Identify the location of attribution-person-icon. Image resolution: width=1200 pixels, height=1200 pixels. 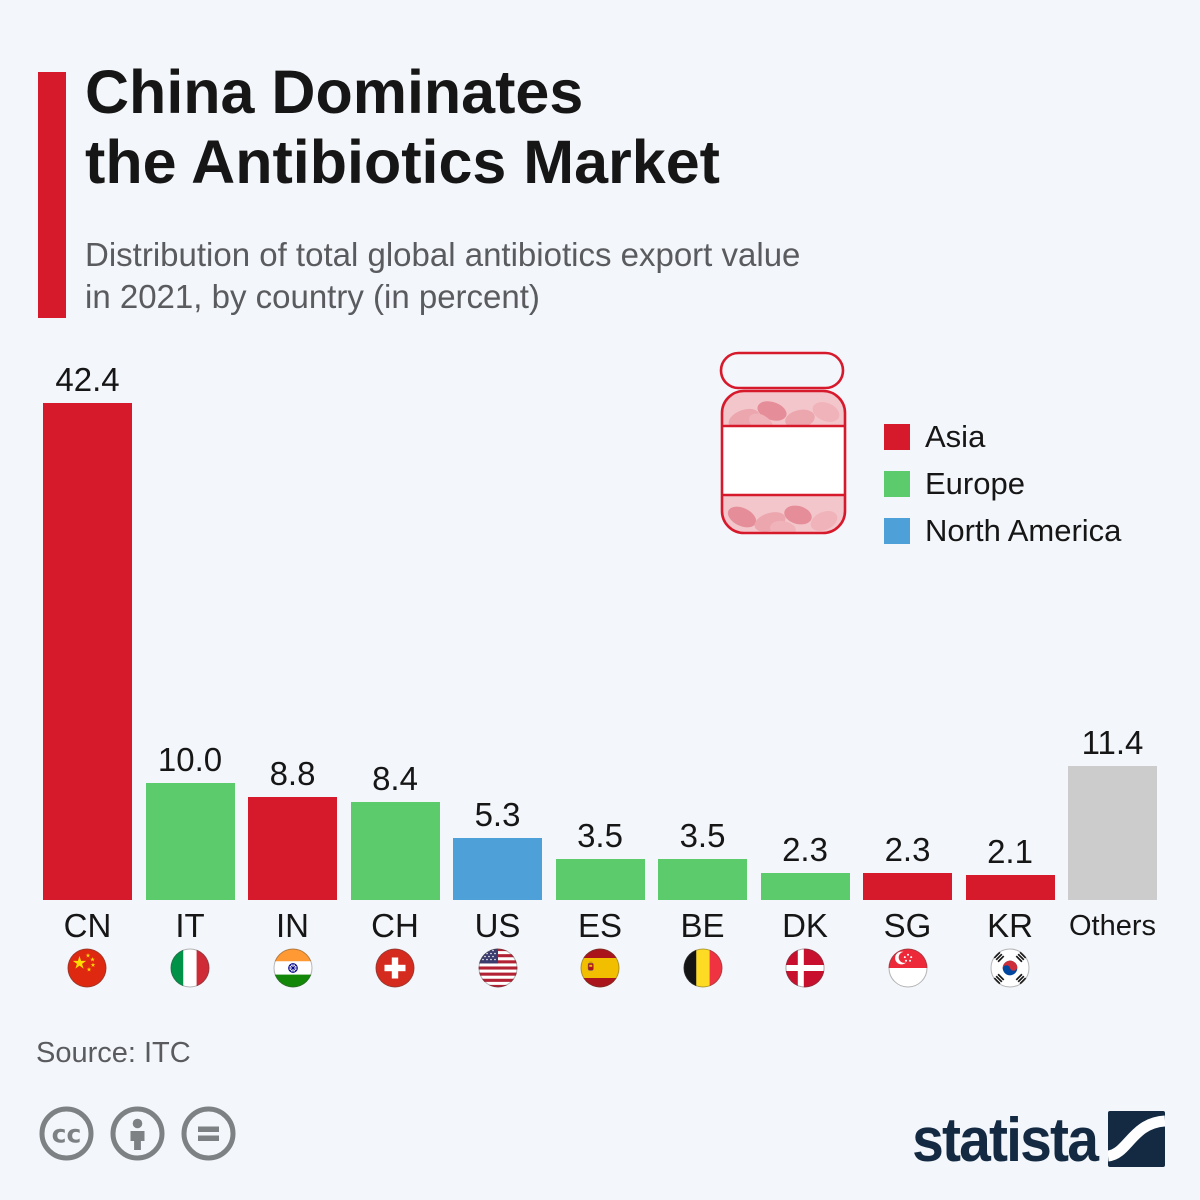
(137, 1133).